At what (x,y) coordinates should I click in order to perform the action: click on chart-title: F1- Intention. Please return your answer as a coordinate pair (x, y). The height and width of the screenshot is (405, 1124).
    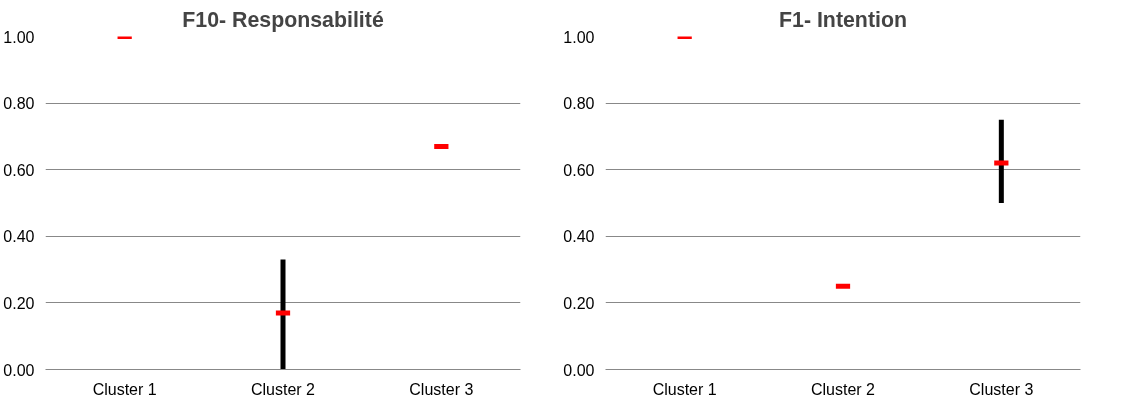
    Looking at the image, I should click on (843, 19).